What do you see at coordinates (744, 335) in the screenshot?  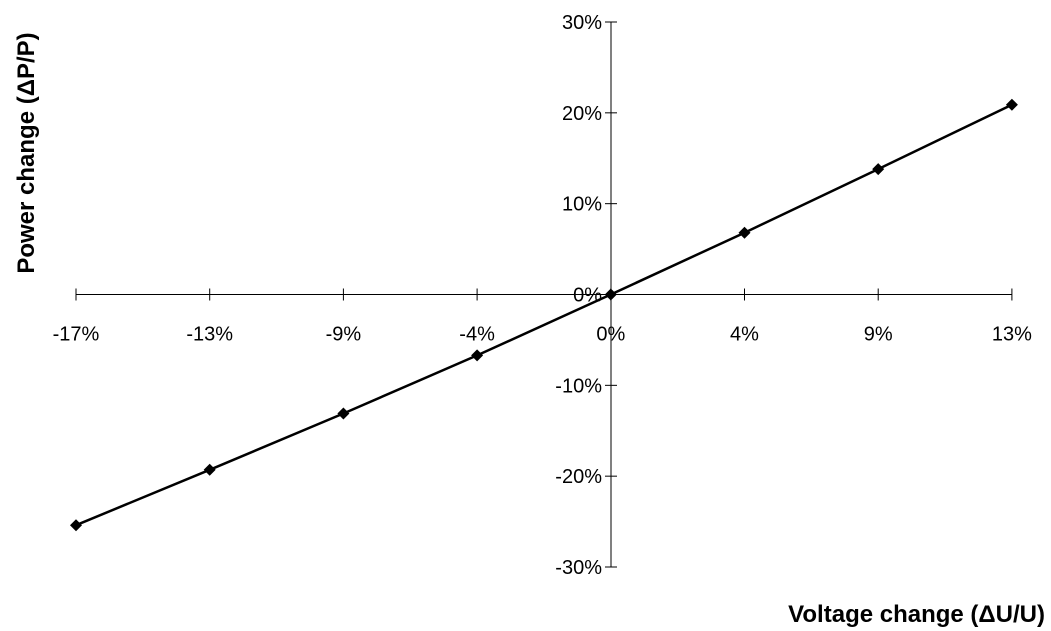 I see `x-tick-label: 4%` at bounding box center [744, 335].